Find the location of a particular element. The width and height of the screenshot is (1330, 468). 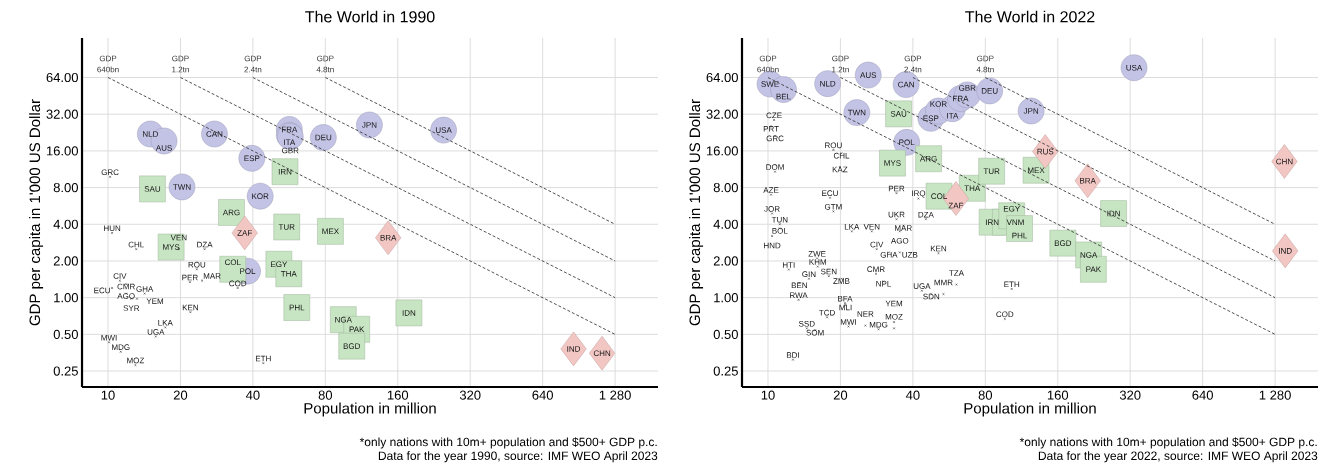

x-tick-label: 20 is located at coordinates (840, 395).